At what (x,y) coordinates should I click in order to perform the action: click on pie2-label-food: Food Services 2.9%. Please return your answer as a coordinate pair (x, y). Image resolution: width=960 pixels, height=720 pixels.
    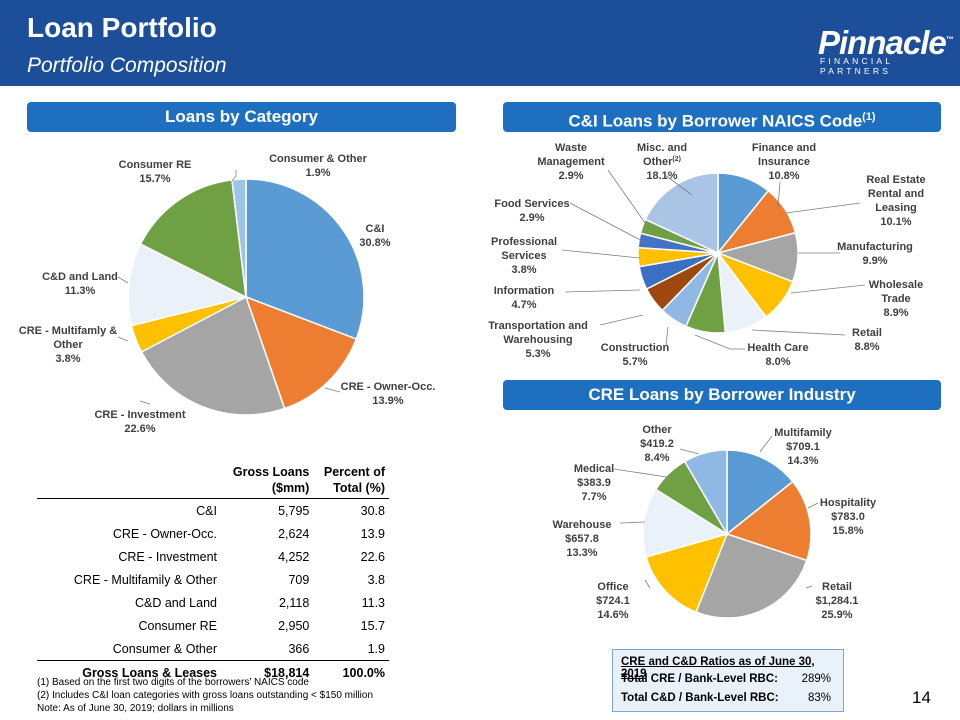
    Looking at the image, I should click on (531, 211).